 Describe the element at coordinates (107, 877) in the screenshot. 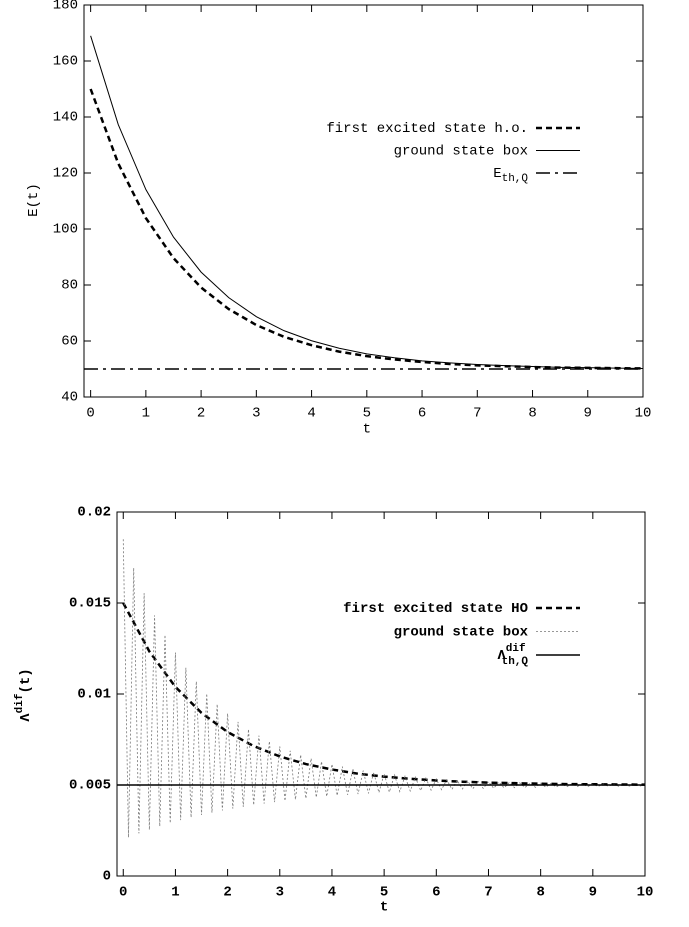

I see `y-tick-label: 0` at that location.